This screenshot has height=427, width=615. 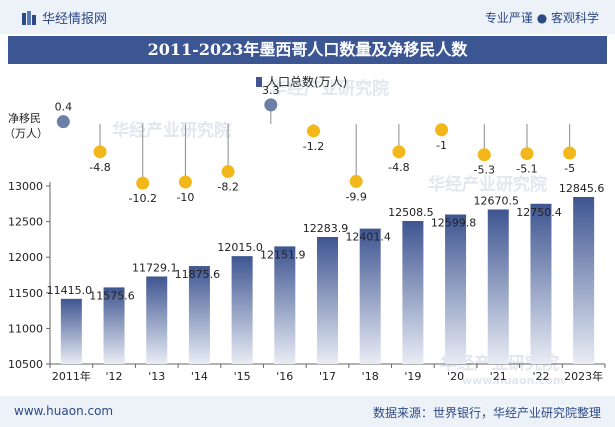 What do you see at coordinates (355, 196) in the screenshot?
I see `migration-data-label: -9.9` at bounding box center [355, 196].